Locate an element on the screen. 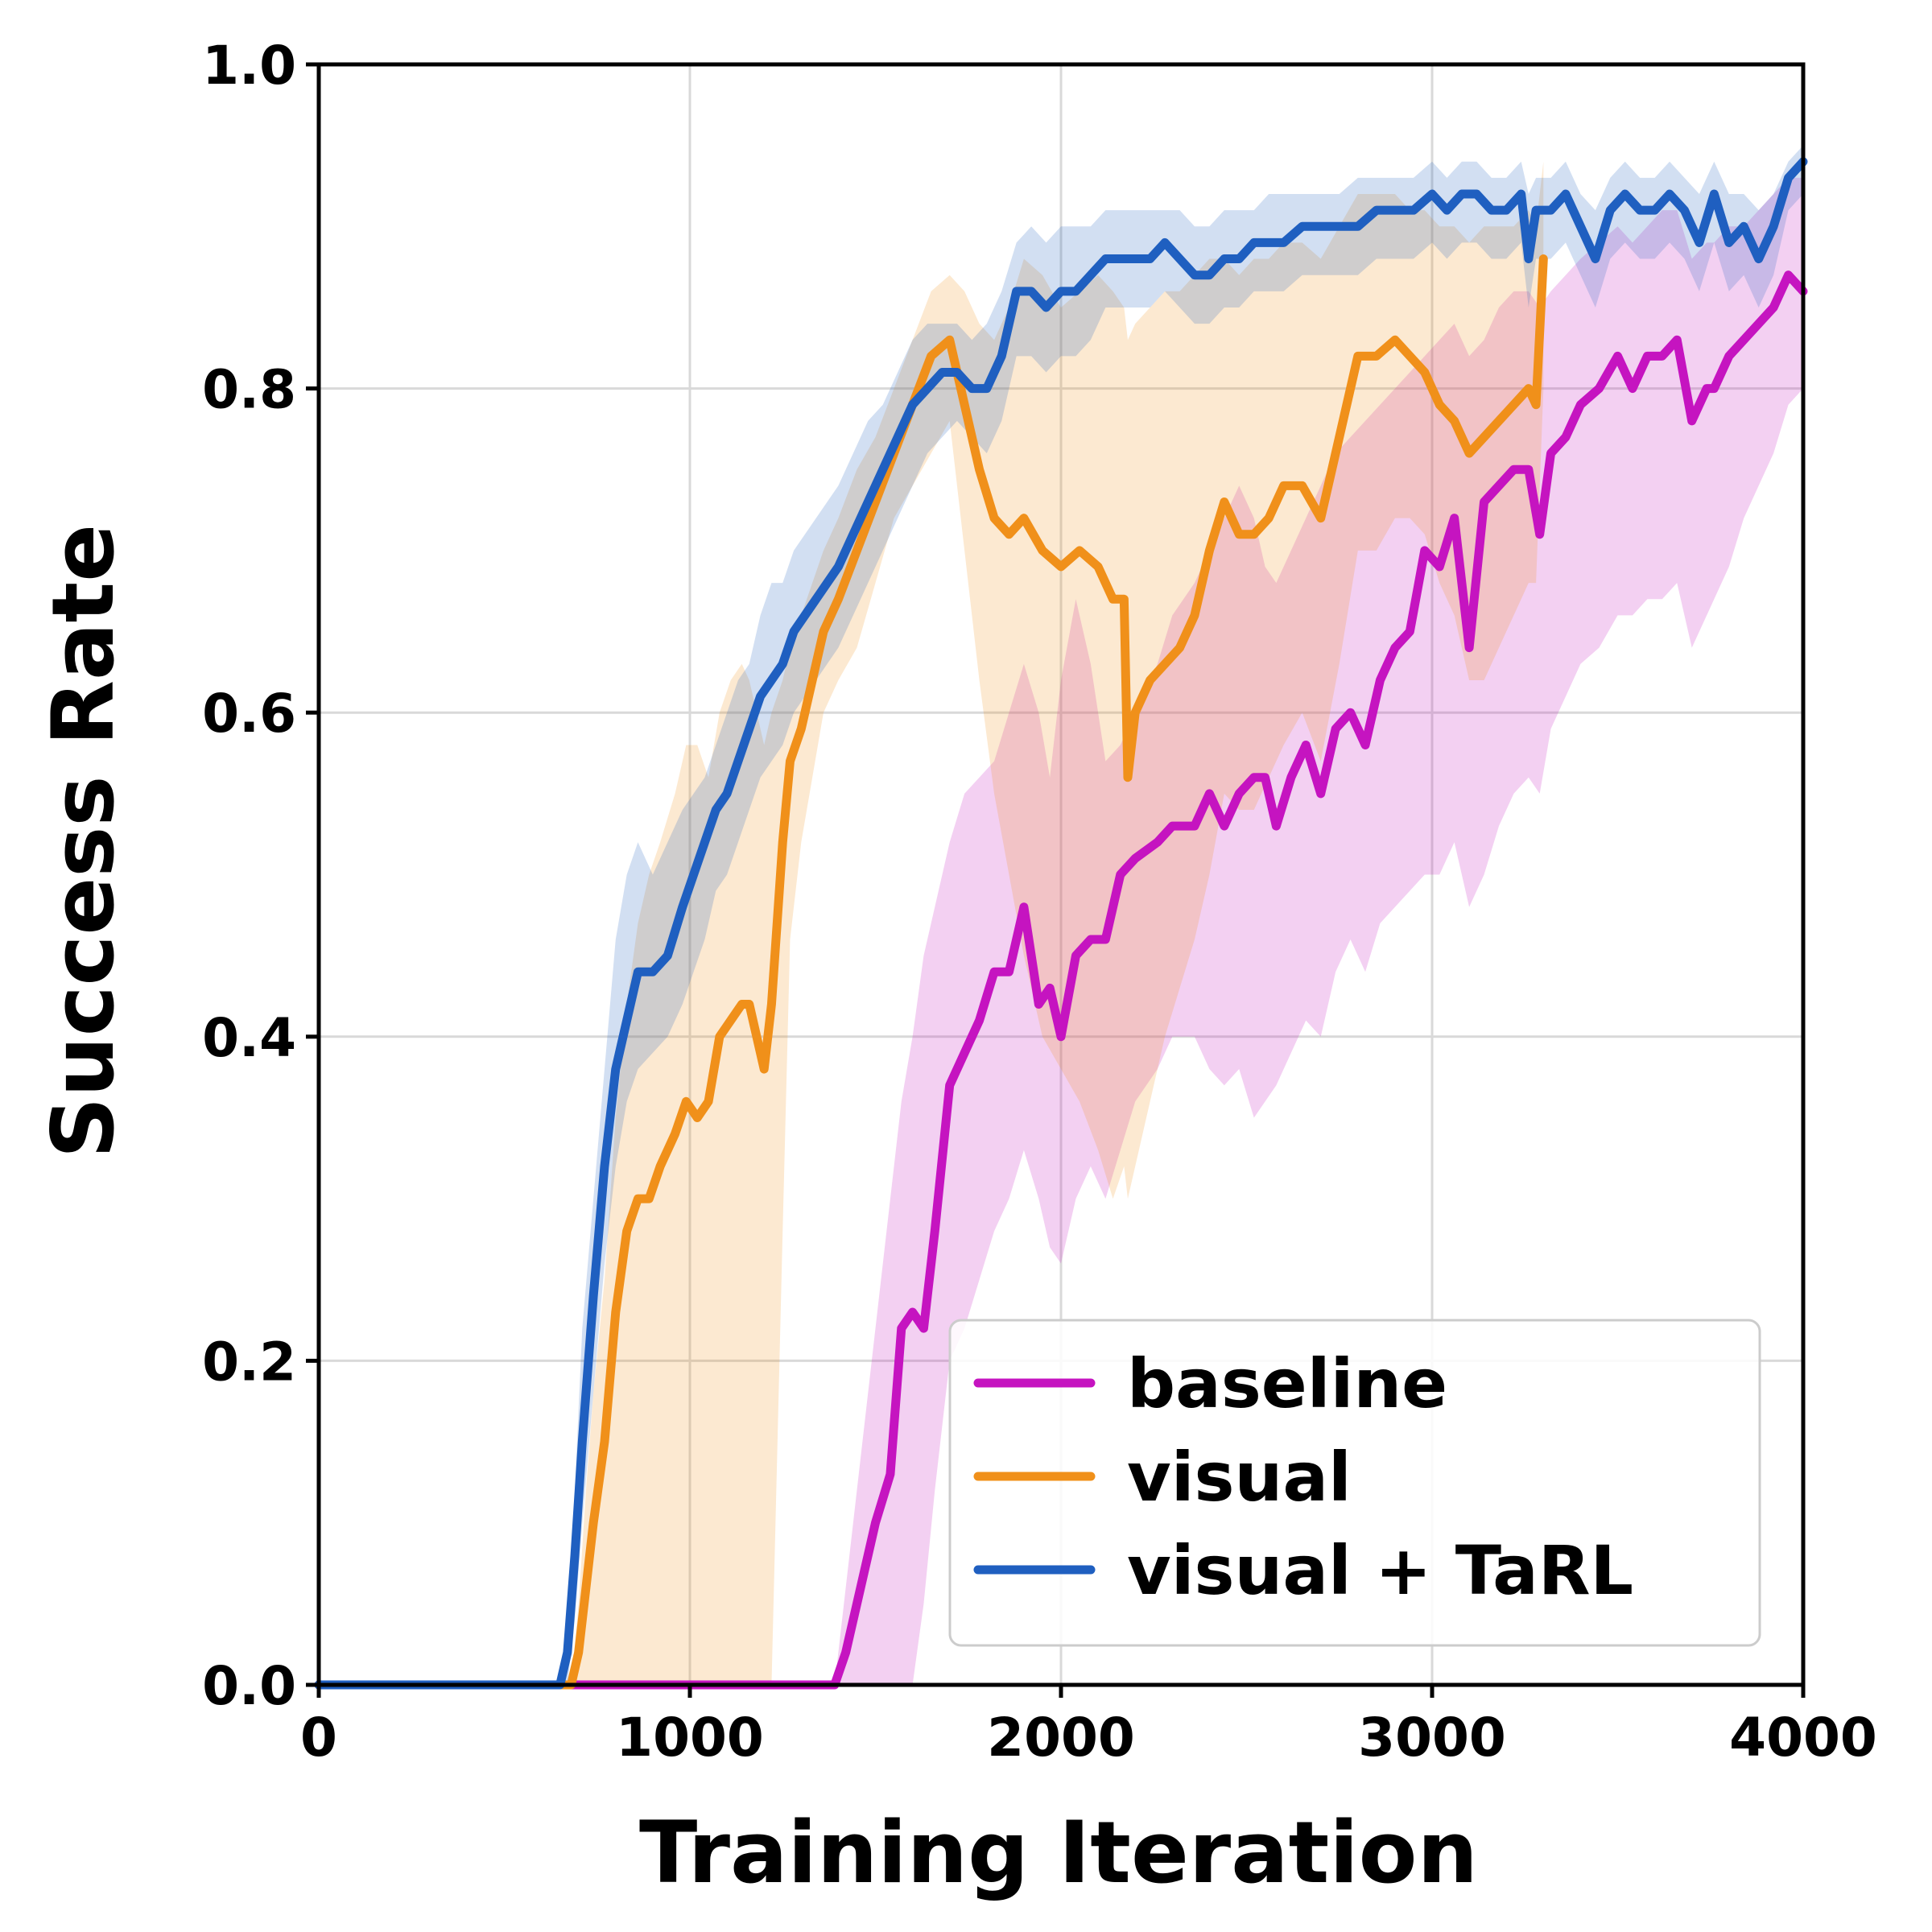 This screenshot has width=1932, height=1932. y-tick-label: 0.4 is located at coordinates (249, 1038).